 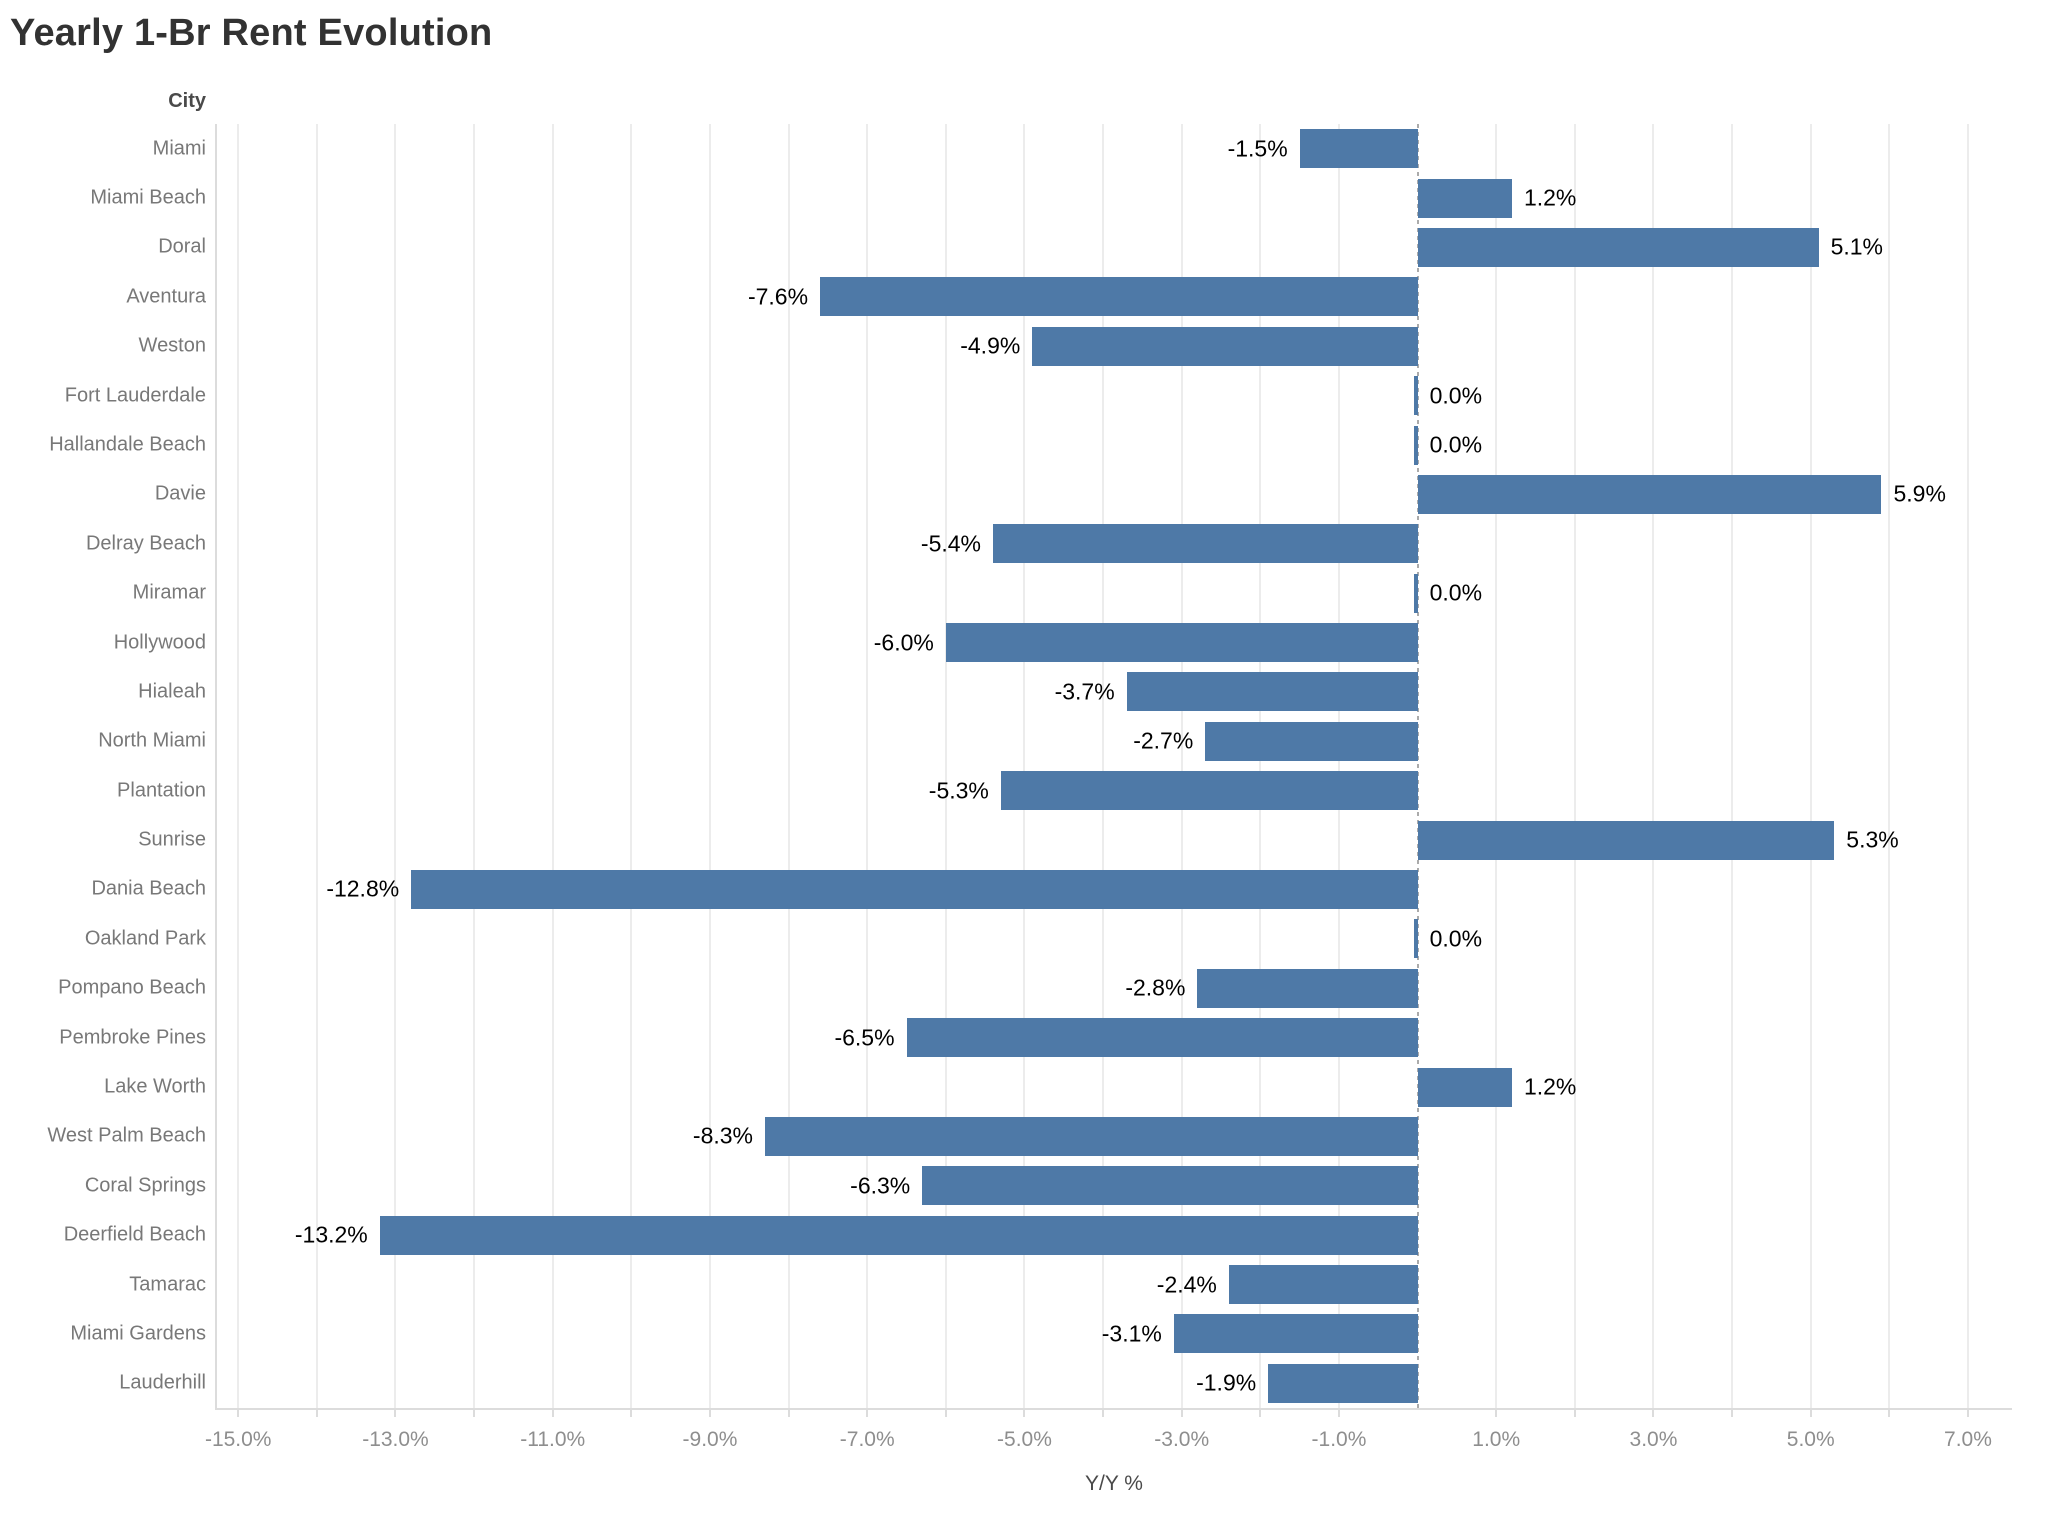 What do you see at coordinates (172, 839) in the screenshot?
I see `row-label-sunrise: Sunrise` at bounding box center [172, 839].